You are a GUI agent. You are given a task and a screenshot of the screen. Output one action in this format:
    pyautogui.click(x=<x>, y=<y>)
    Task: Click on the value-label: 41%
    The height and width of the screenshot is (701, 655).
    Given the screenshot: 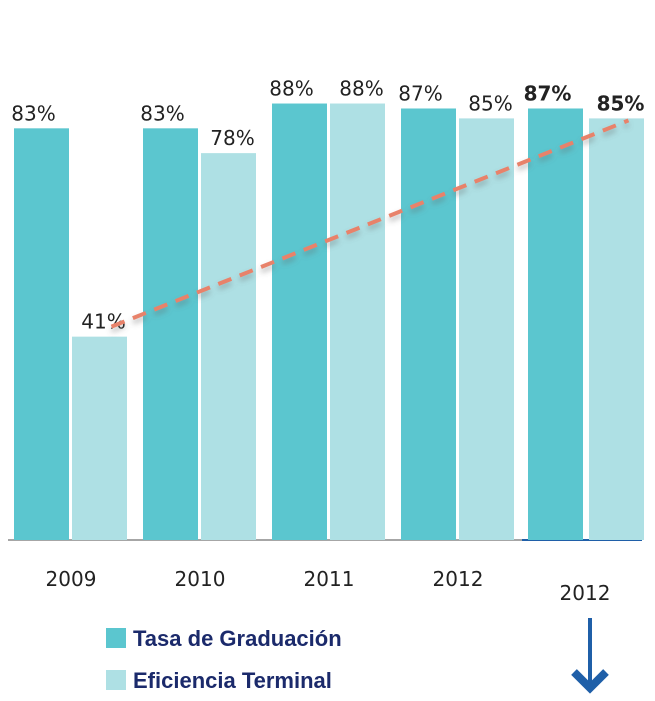 What is the action you would take?
    pyautogui.click(x=103, y=322)
    